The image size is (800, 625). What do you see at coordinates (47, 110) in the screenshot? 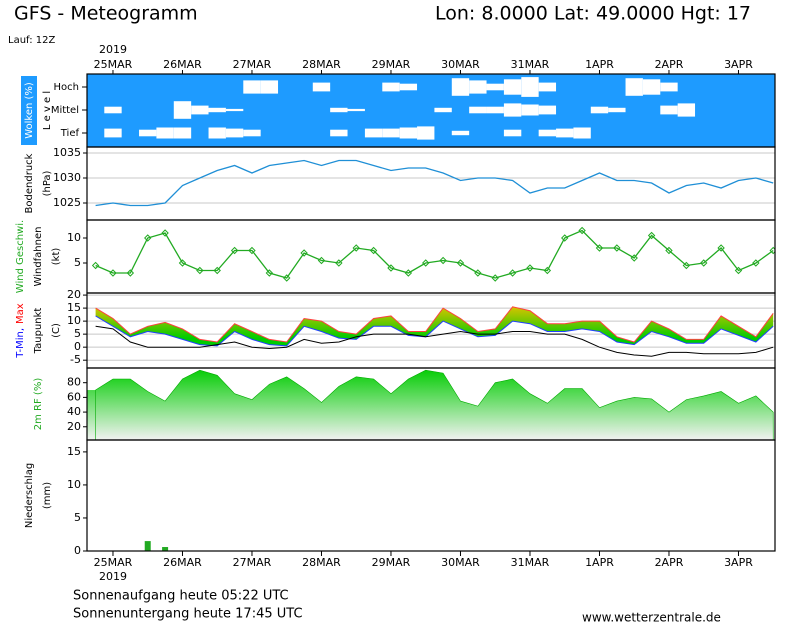
I see `y-axis-label-part: L e v e l` at bounding box center [47, 110].